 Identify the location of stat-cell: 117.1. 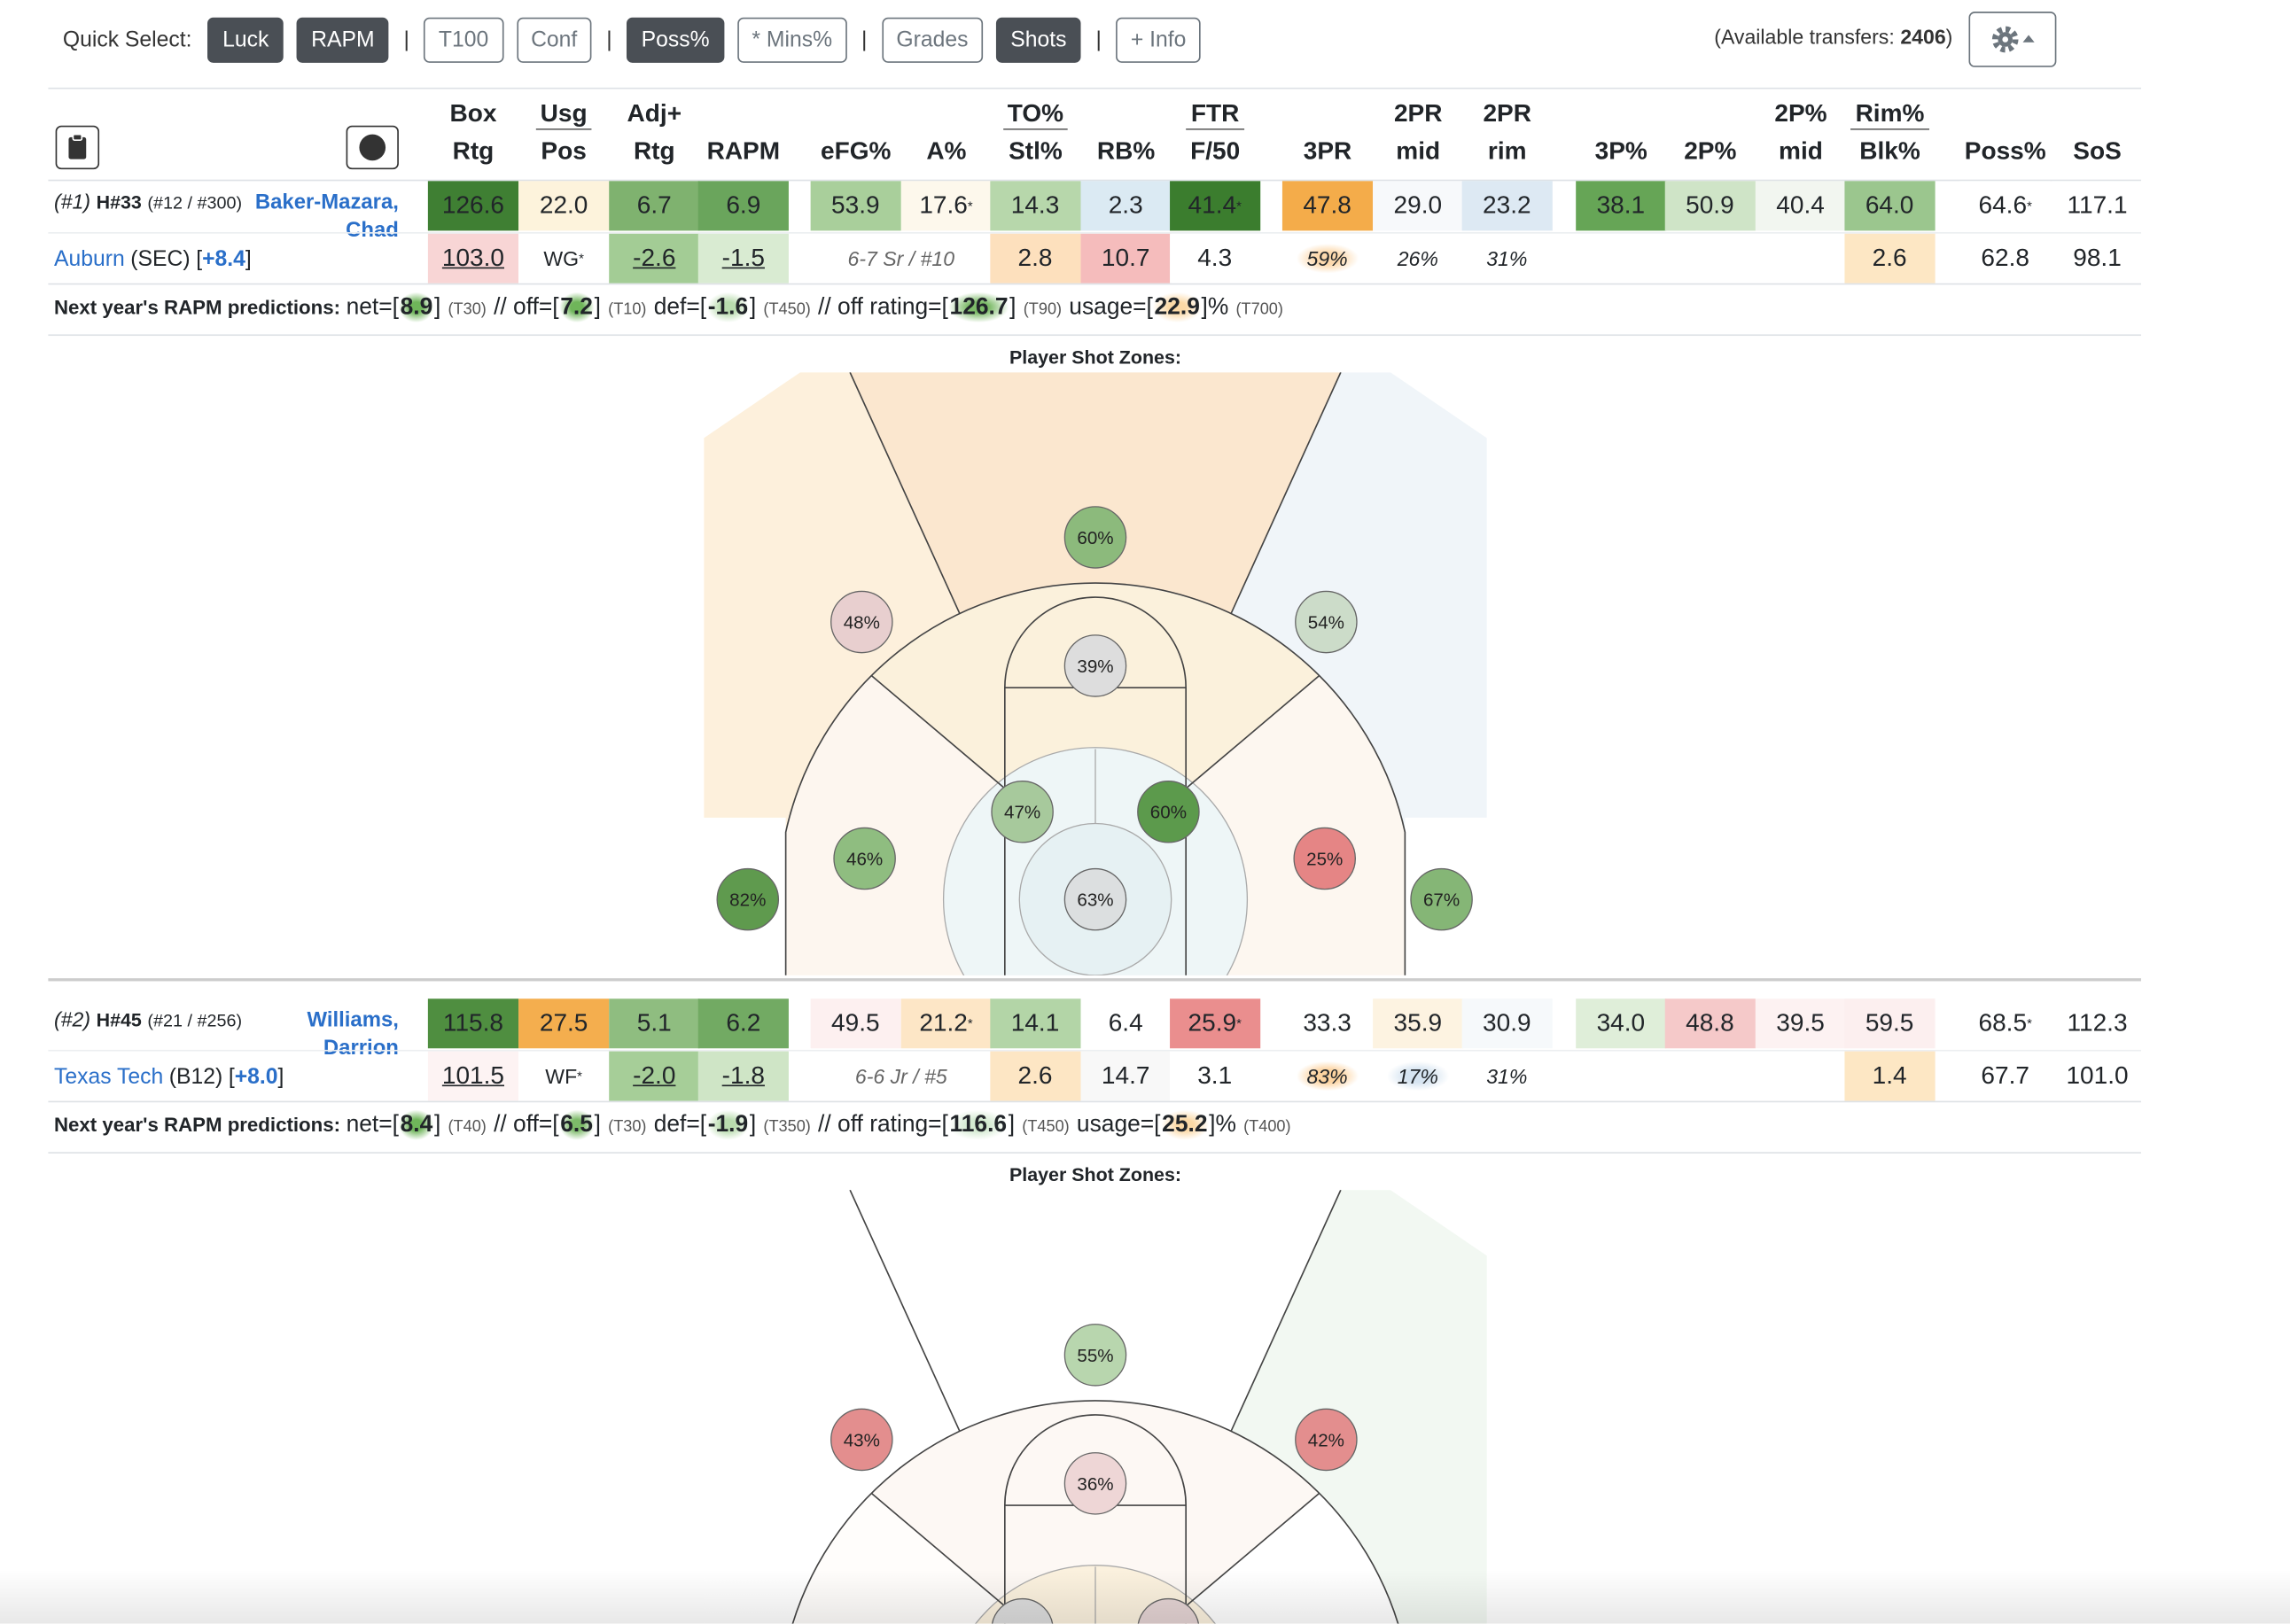
(2097, 206).